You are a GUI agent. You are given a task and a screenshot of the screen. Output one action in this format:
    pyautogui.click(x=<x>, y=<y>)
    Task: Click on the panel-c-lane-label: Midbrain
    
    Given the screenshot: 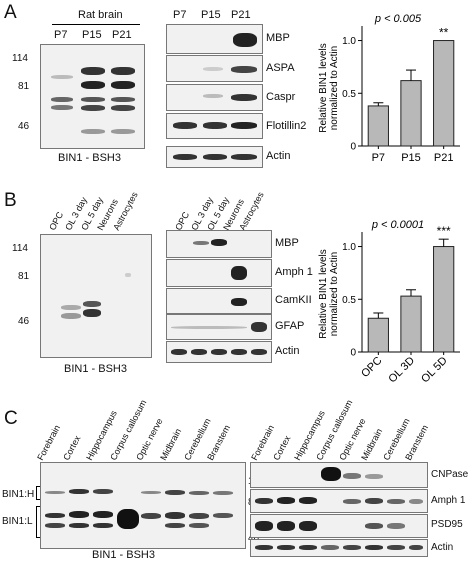 What is the action you would take?
    pyautogui.click(x=171, y=444)
    